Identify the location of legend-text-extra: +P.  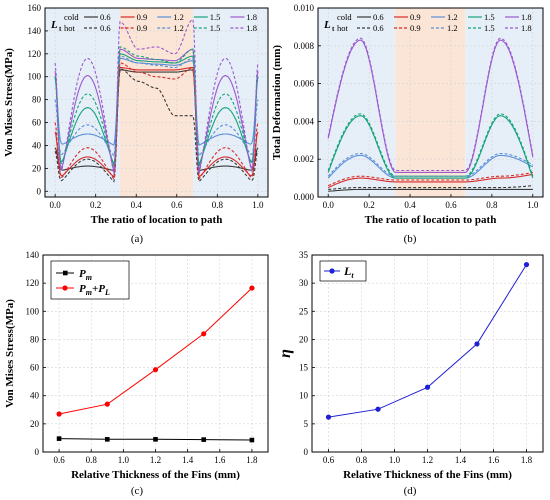
(98, 289).